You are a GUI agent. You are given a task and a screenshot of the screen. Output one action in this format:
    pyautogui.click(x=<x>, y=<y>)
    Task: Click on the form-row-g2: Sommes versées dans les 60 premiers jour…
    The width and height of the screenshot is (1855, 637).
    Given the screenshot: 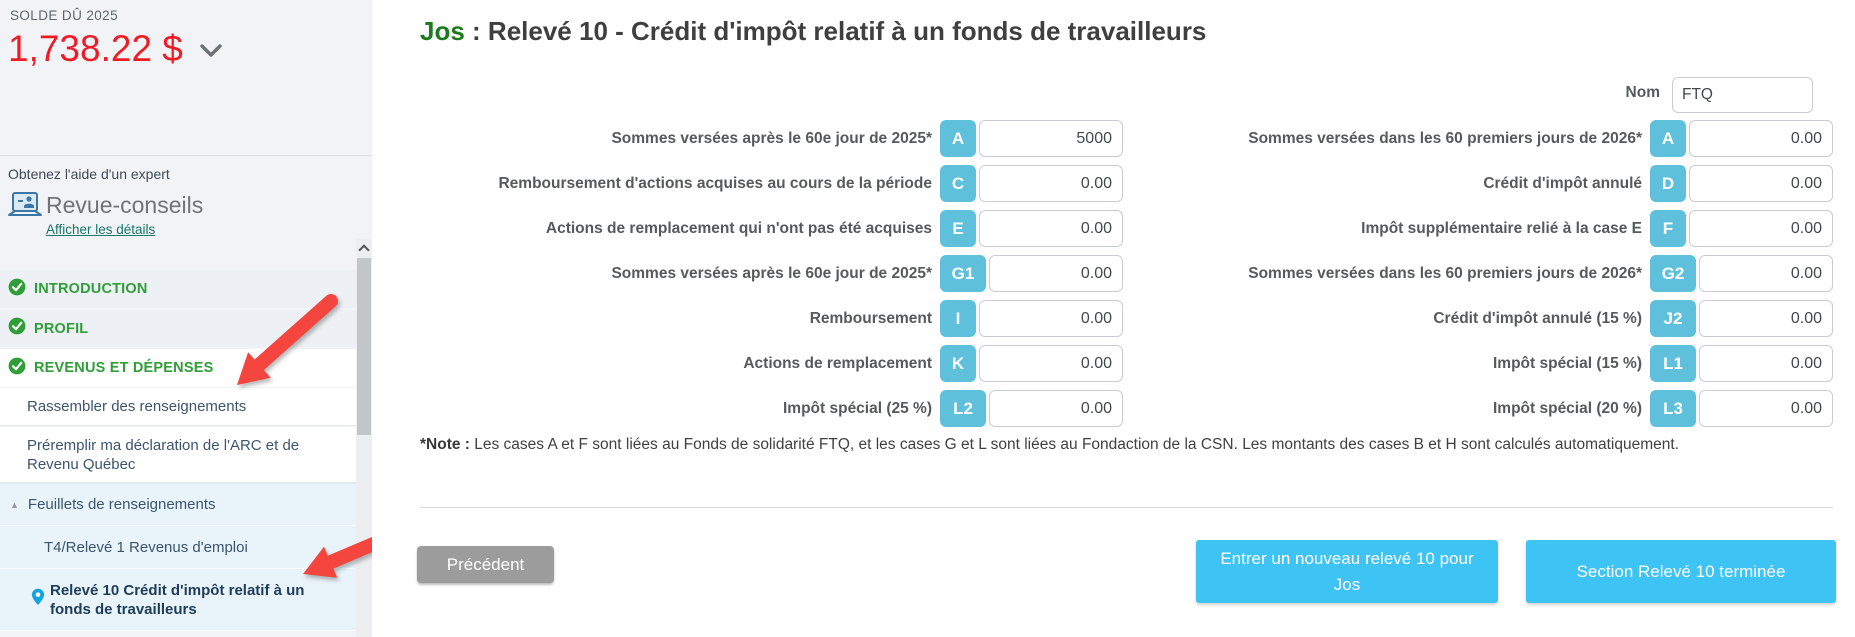 What is the action you would take?
    pyautogui.click(x=1506, y=273)
    